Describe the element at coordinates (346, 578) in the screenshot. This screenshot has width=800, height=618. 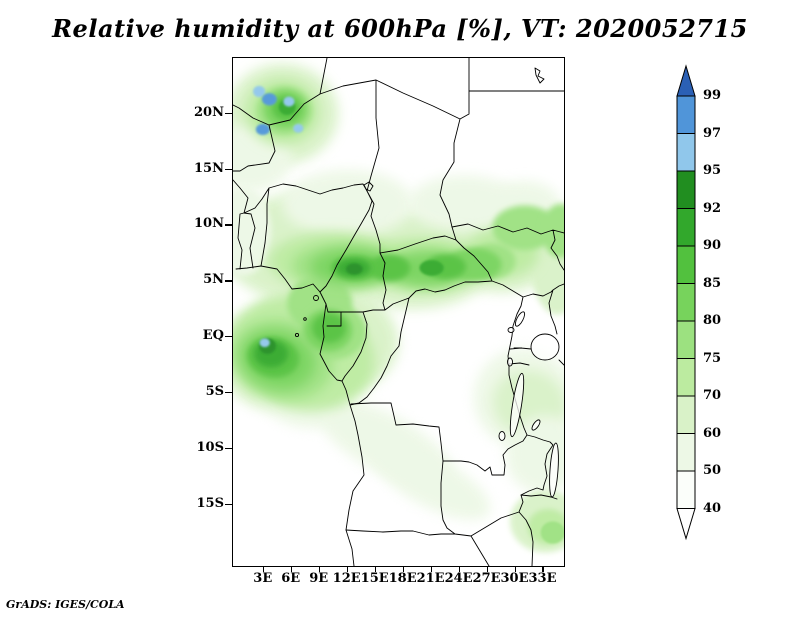
I see `x-tick-label: 12E` at that location.